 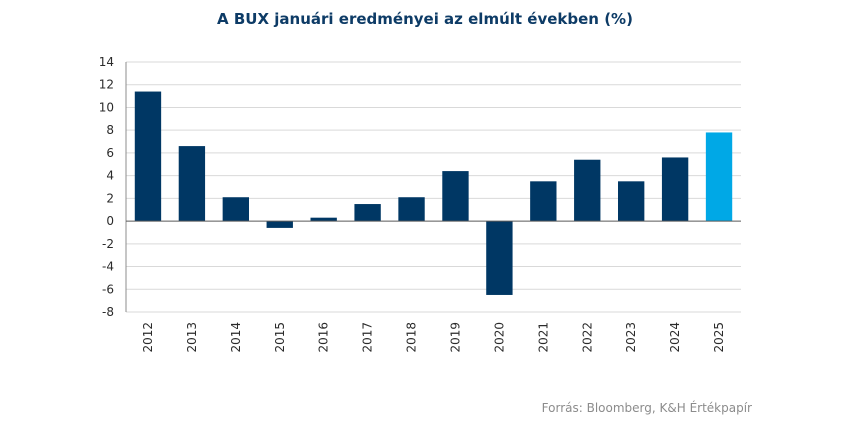 I want to click on bar-2013, so click(x=192, y=184).